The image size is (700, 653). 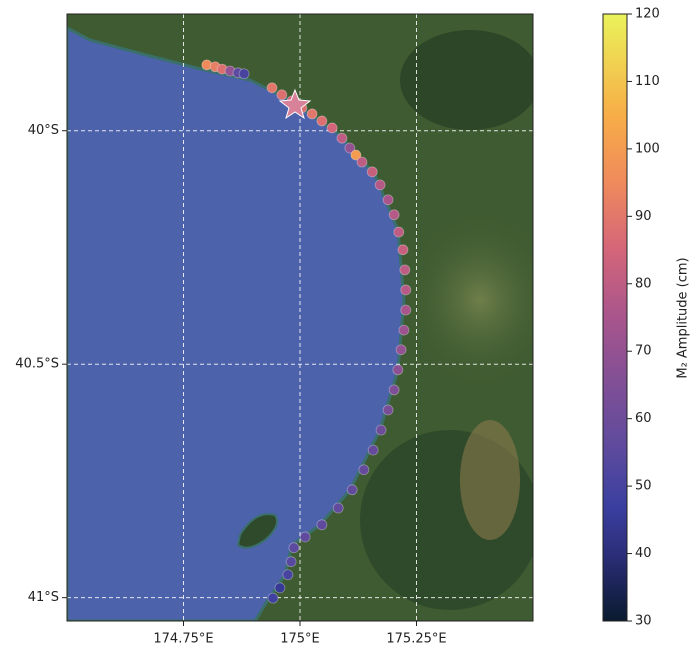 What do you see at coordinates (300, 639) in the screenshot?
I see `x-tick-label: 175°E` at bounding box center [300, 639].